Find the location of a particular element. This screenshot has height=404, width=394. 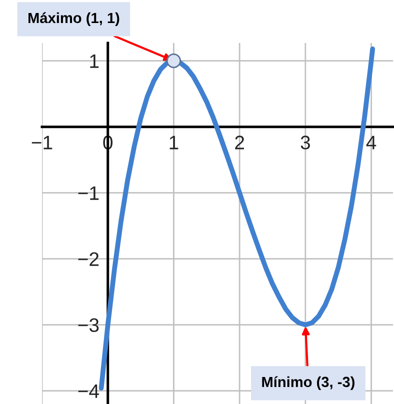

y-tick-label: −1 is located at coordinates (88, 193).